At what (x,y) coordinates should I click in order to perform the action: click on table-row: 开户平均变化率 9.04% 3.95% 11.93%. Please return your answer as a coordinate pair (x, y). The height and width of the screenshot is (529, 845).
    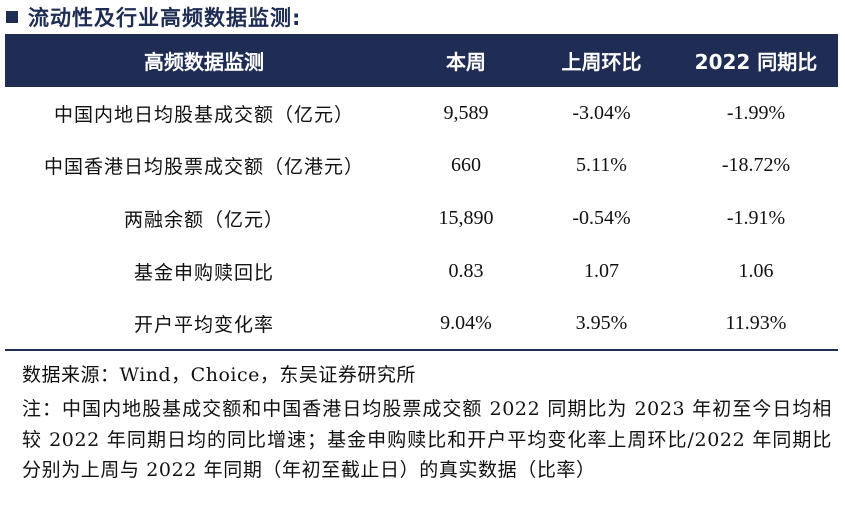
    Looking at the image, I should click on (421, 324).